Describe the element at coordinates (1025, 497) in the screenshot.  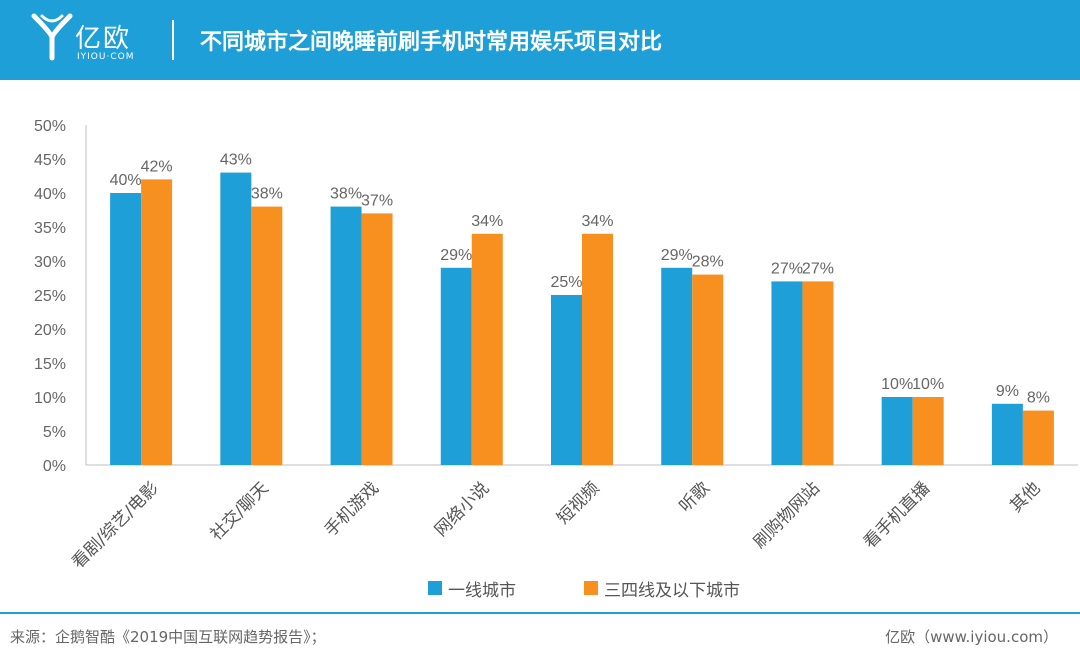
I see `x-tick-label: 其他` at that location.